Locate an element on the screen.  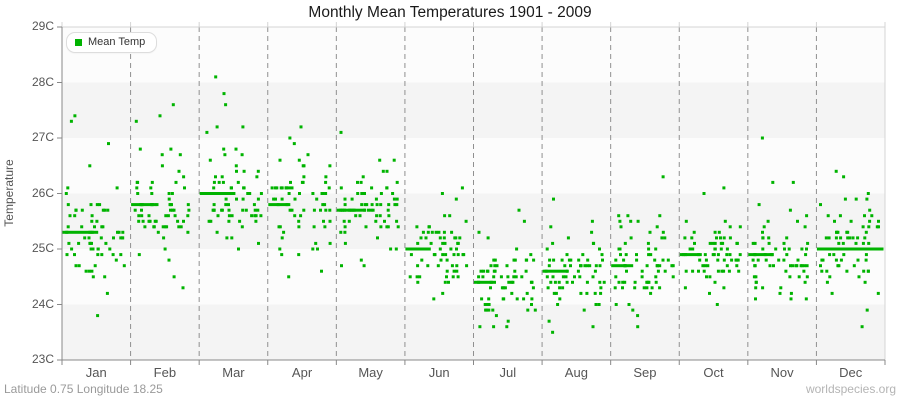
x-tick-label: Apr is located at coordinates (302, 372).